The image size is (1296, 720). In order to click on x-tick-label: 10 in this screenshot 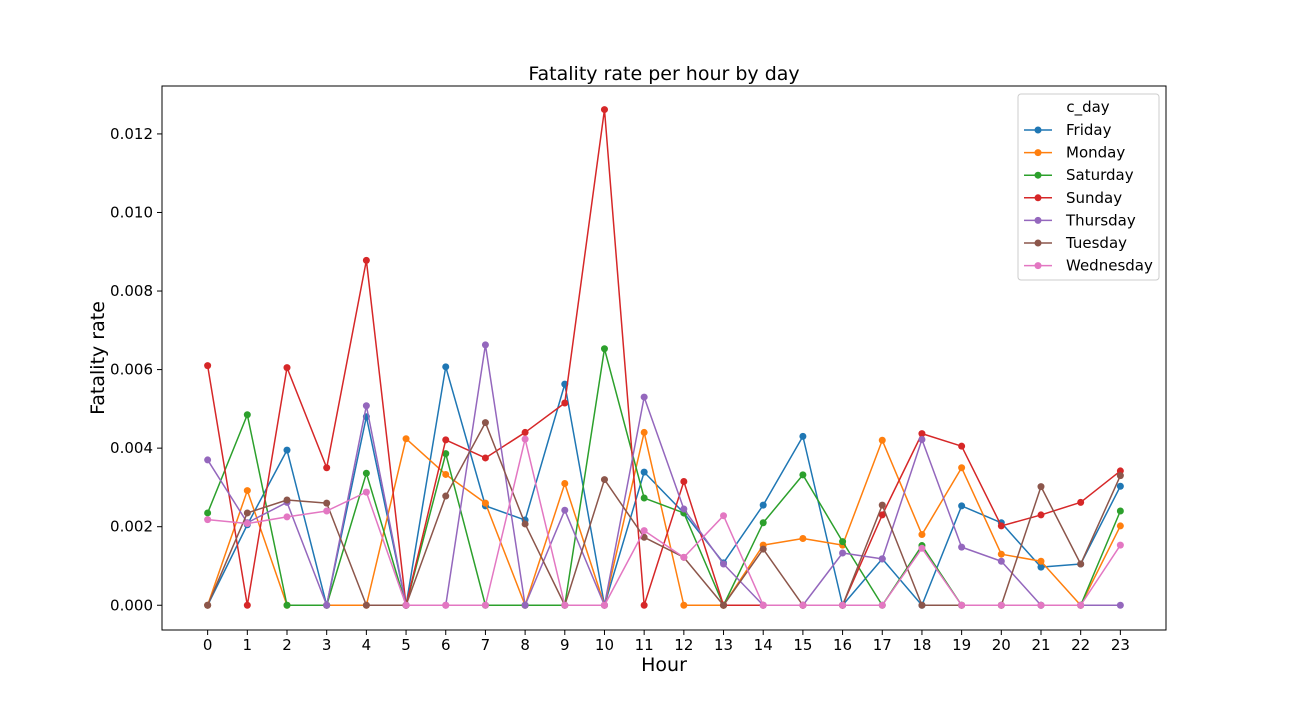, I will do `click(604, 645)`.